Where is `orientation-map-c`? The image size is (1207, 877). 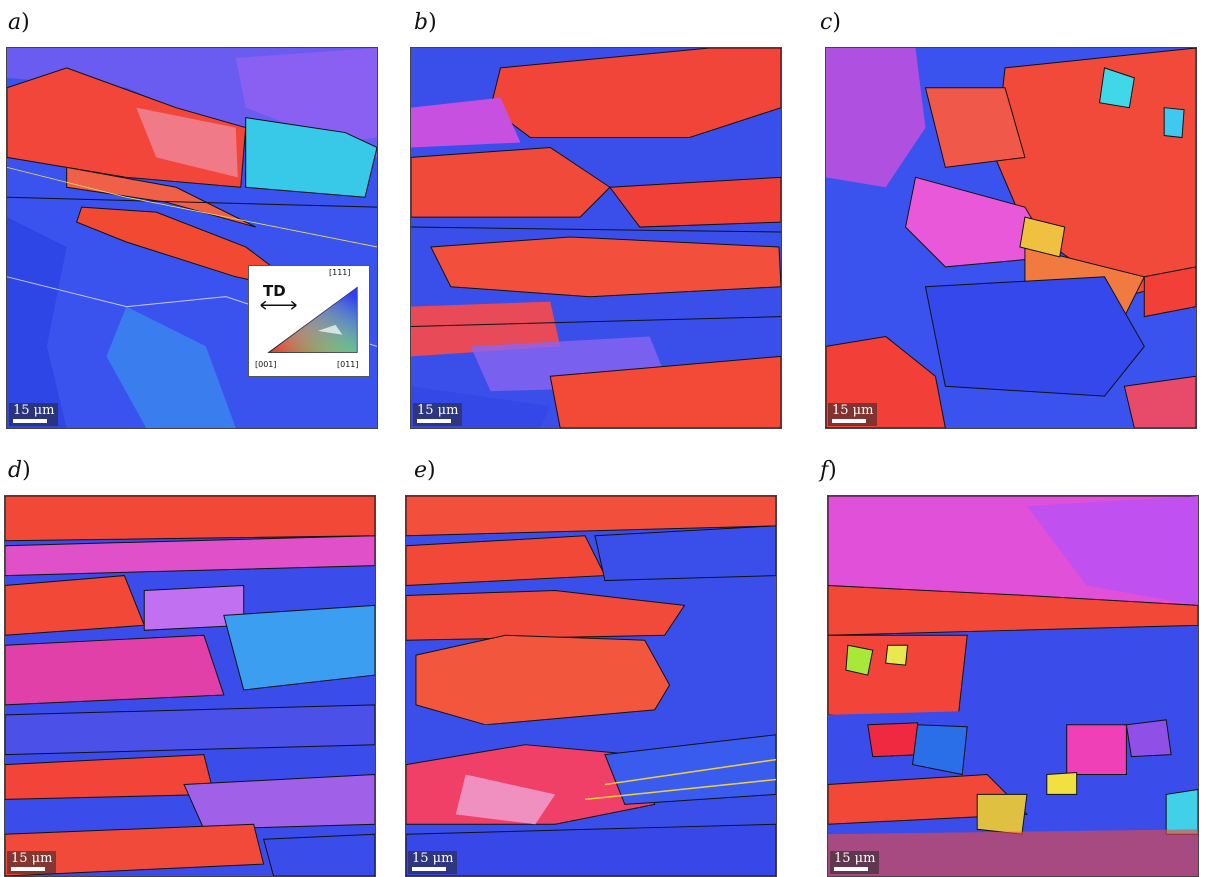 orientation-map-c is located at coordinates (1011, 238).